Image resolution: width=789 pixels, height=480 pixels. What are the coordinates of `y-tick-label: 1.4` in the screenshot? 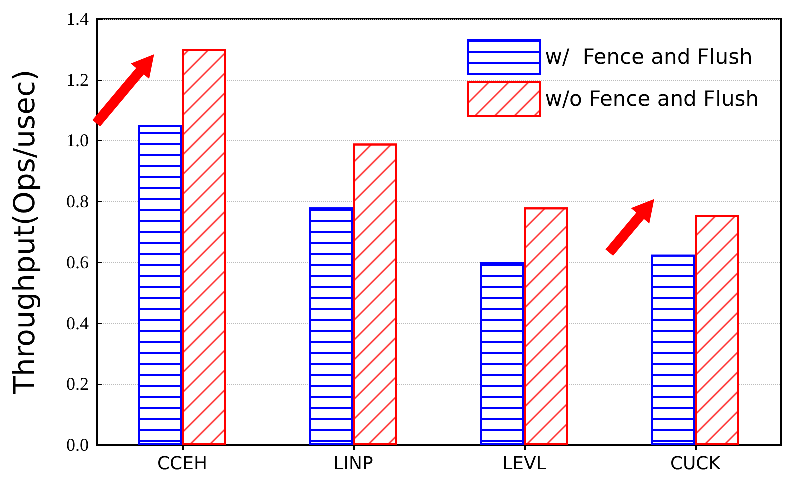 It's located at (77, 19).